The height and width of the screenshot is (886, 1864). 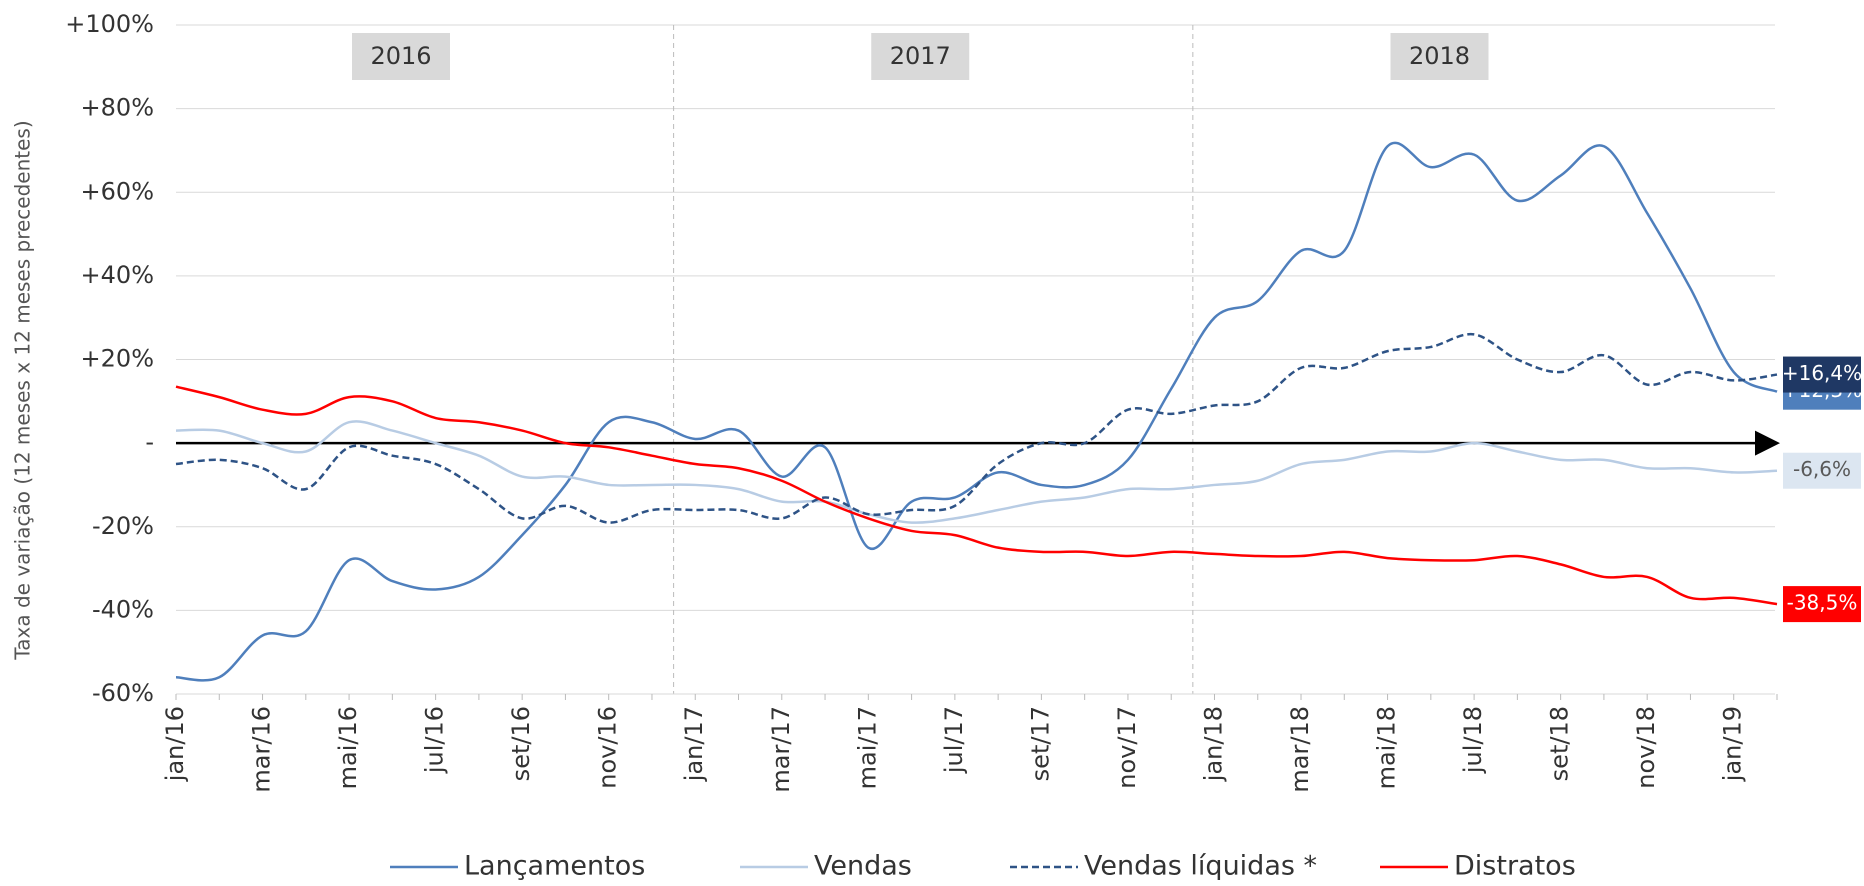 What do you see at coordinates (1646, 747) in the screenshot?
I see `x-tick-label: nov/18` at bounding box center [1646, 747].